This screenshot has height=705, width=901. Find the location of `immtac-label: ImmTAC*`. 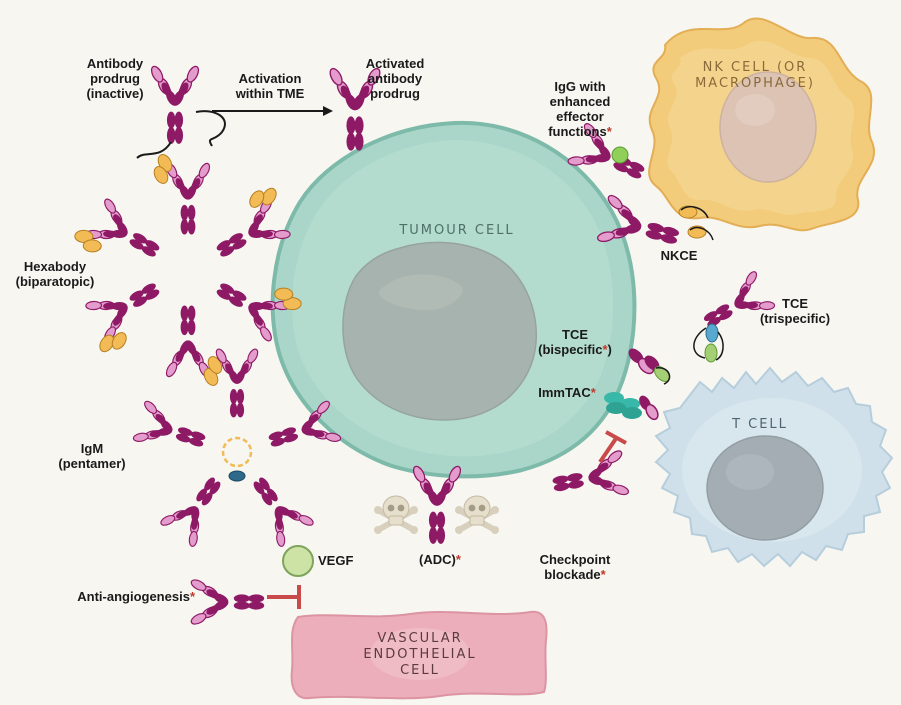

immtac-label: ImmTAC* is located at coordinates (567, 392).